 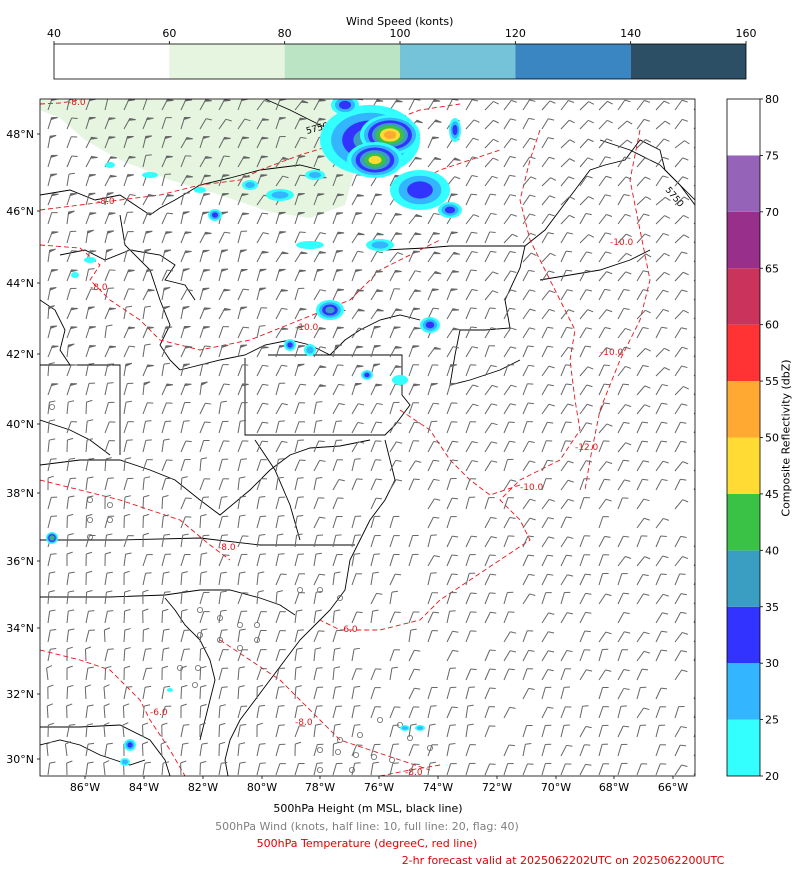 I want to click on reflectivity-colorbar-cell, so click(x=743, y=691).